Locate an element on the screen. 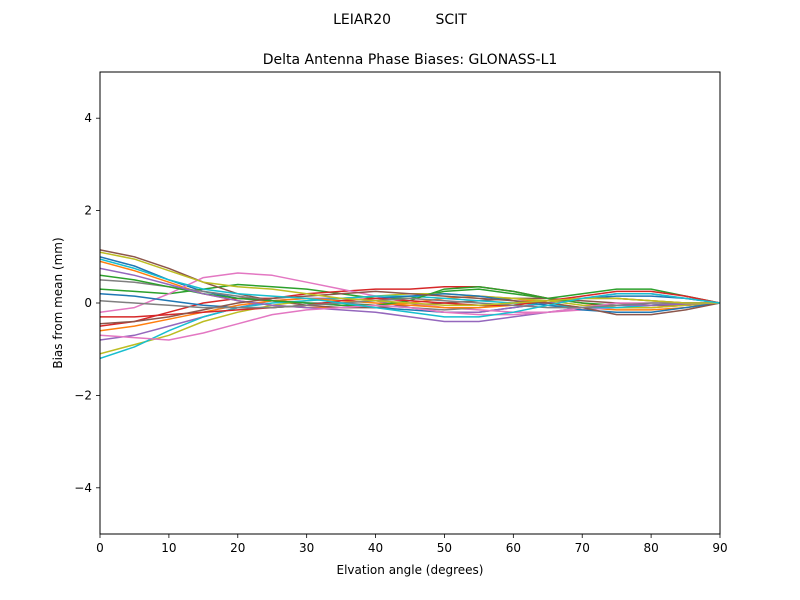 This screenshot has height=600, width=800. x-tick-label: 90 is located at coordinates (719, 548).